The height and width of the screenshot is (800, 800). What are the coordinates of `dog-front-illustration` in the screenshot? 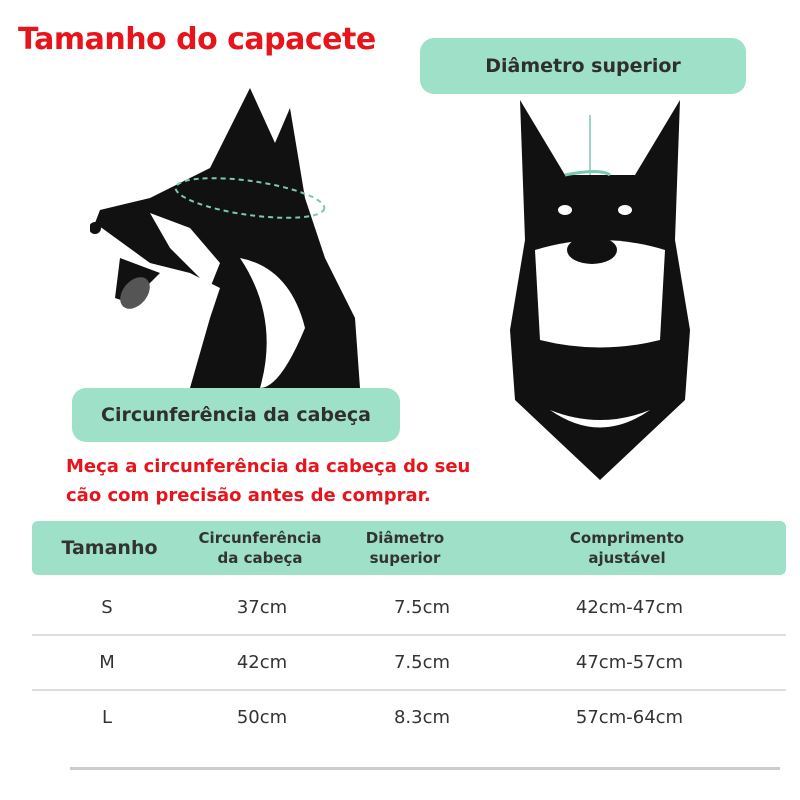 It's located at (600, 290).